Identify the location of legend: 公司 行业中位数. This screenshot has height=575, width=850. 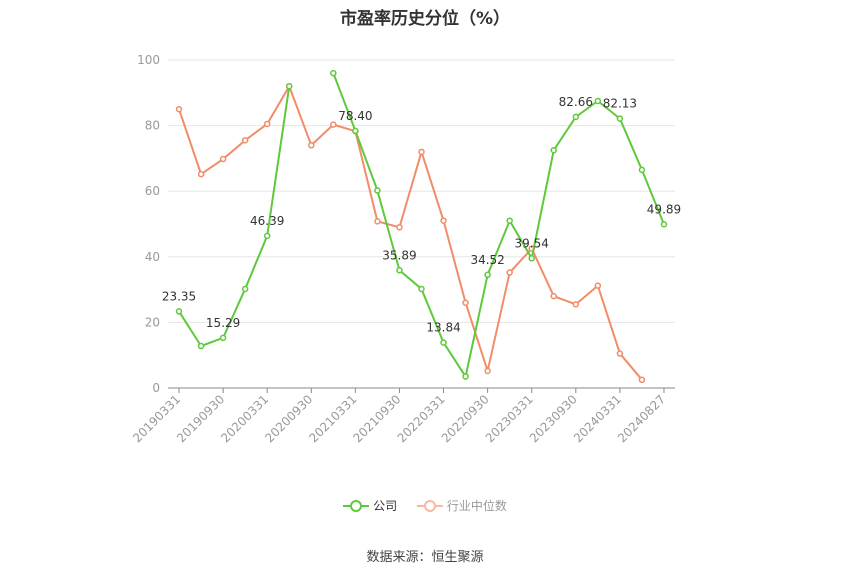
(425, 506).